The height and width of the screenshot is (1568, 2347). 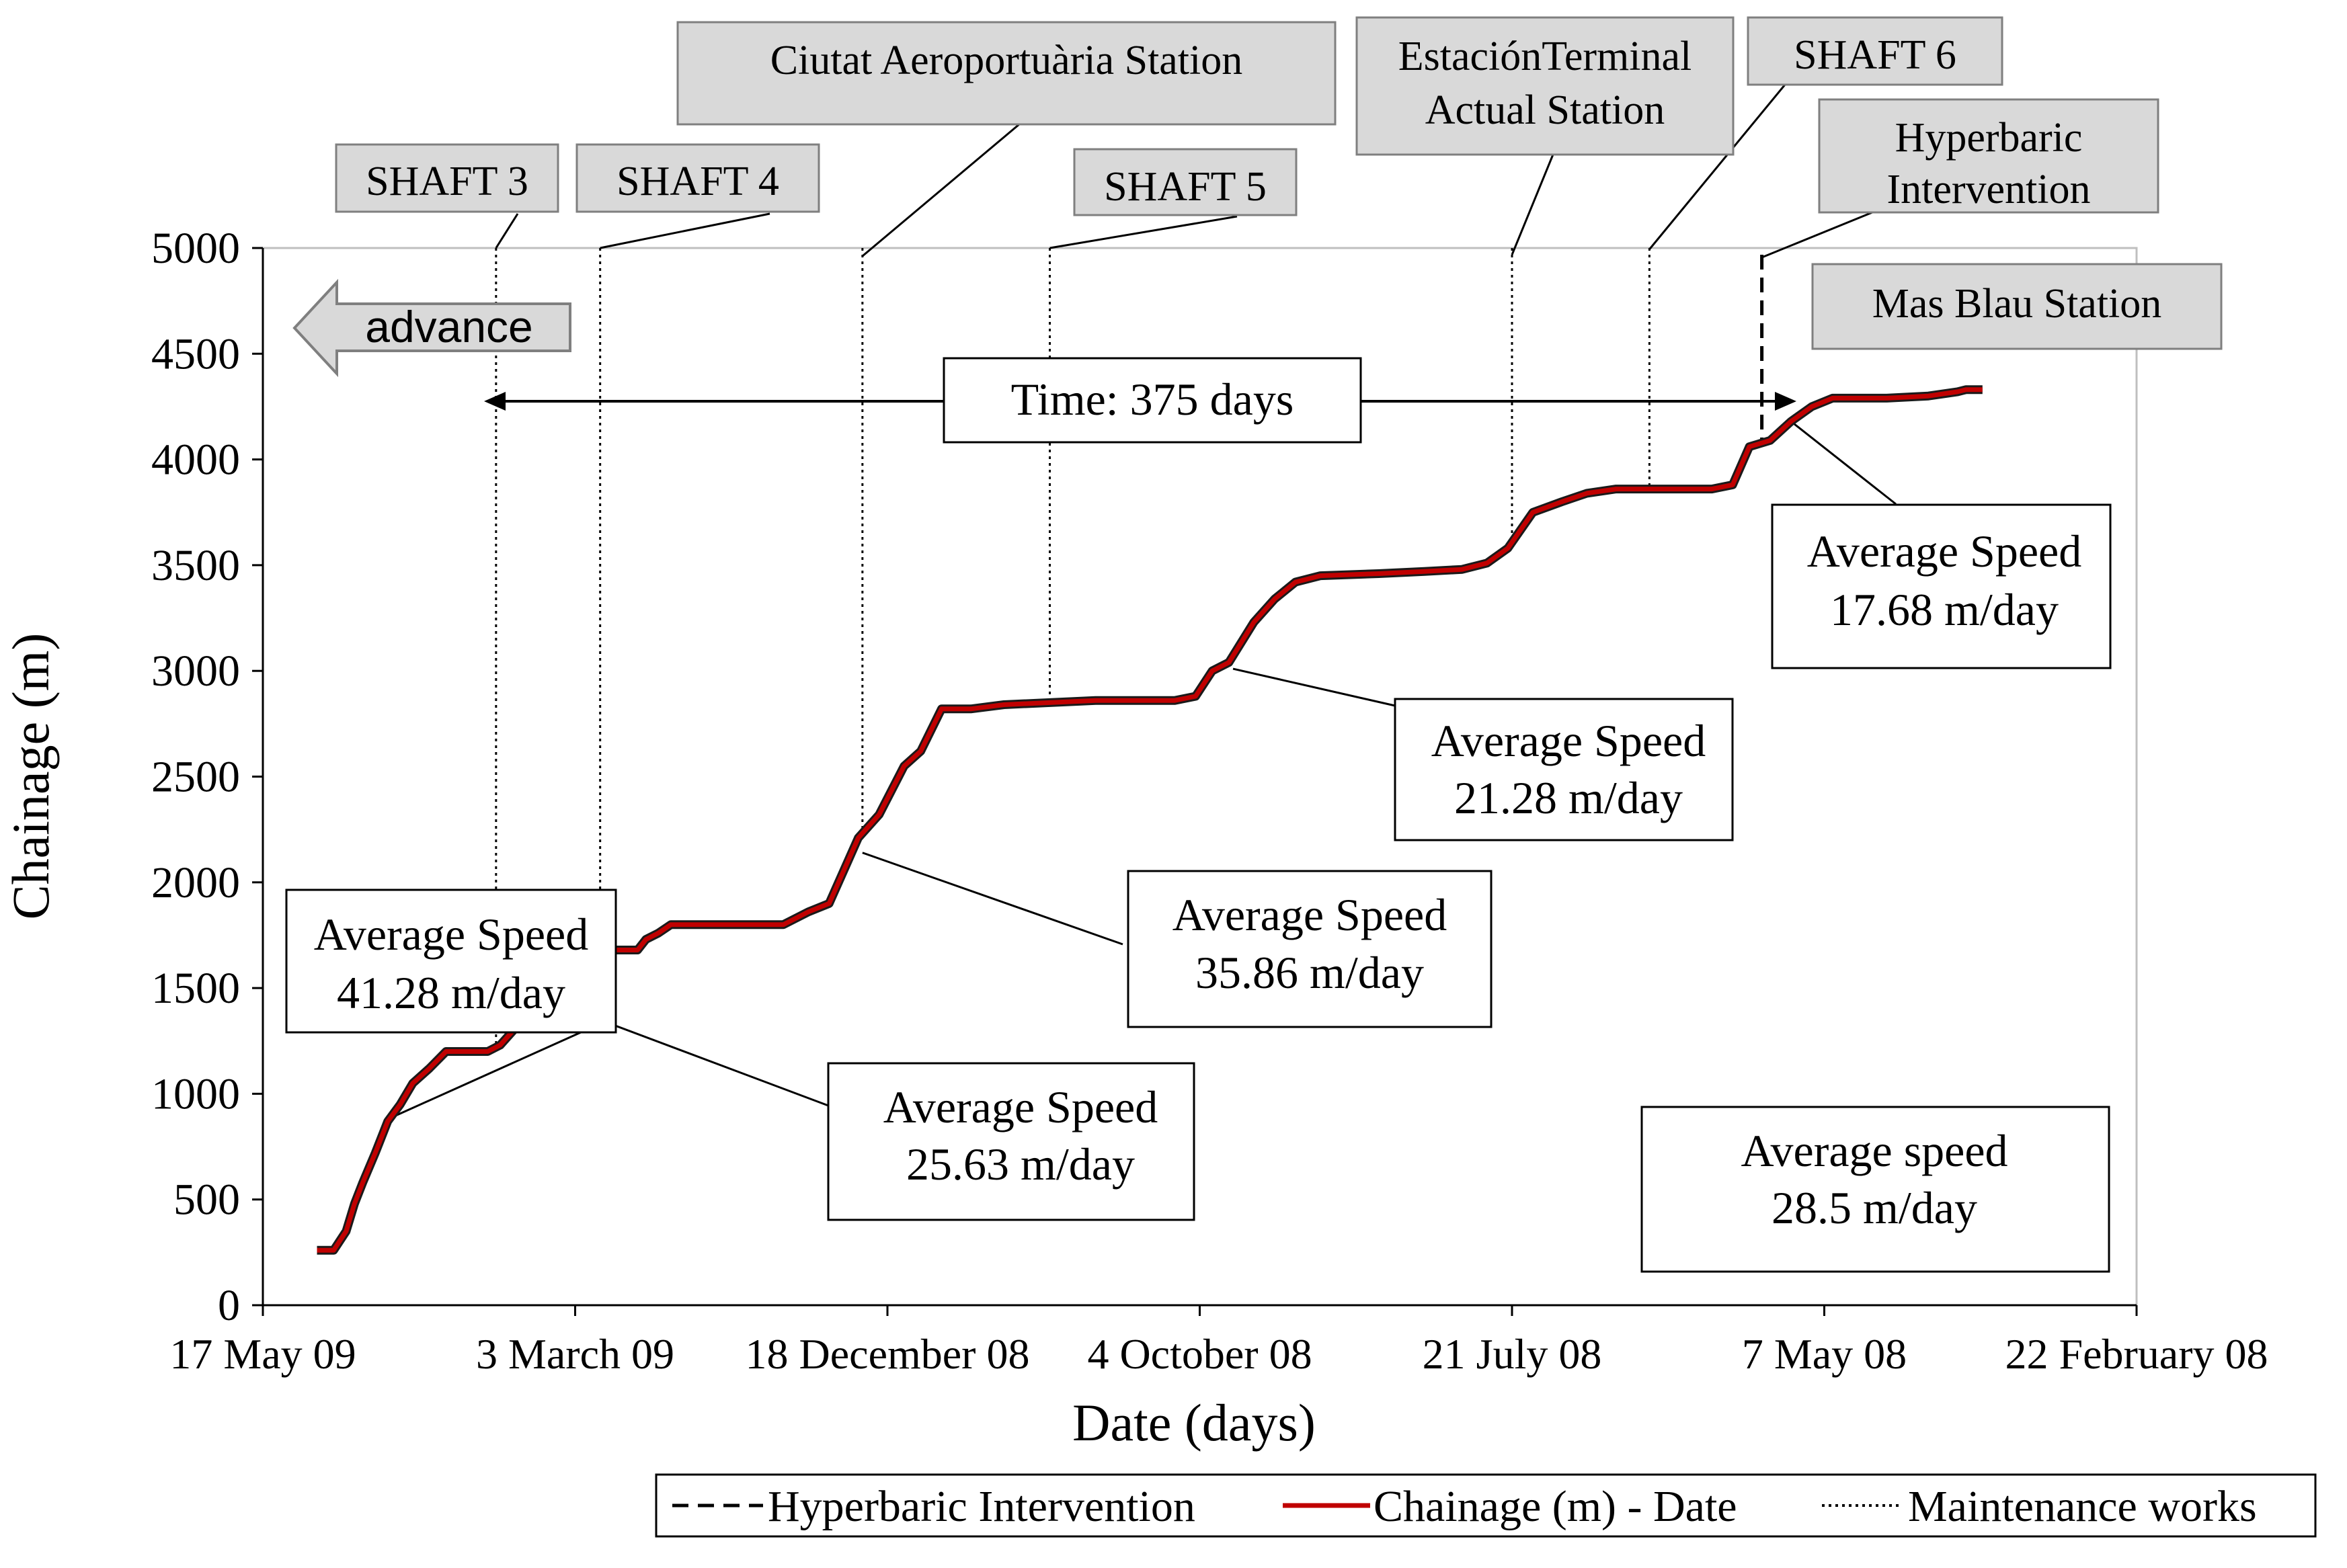 I want to click on marker-label-ciutat-aeroportuaria: Ciutat Aeroportuària Station, so click(x=1007, y=73).